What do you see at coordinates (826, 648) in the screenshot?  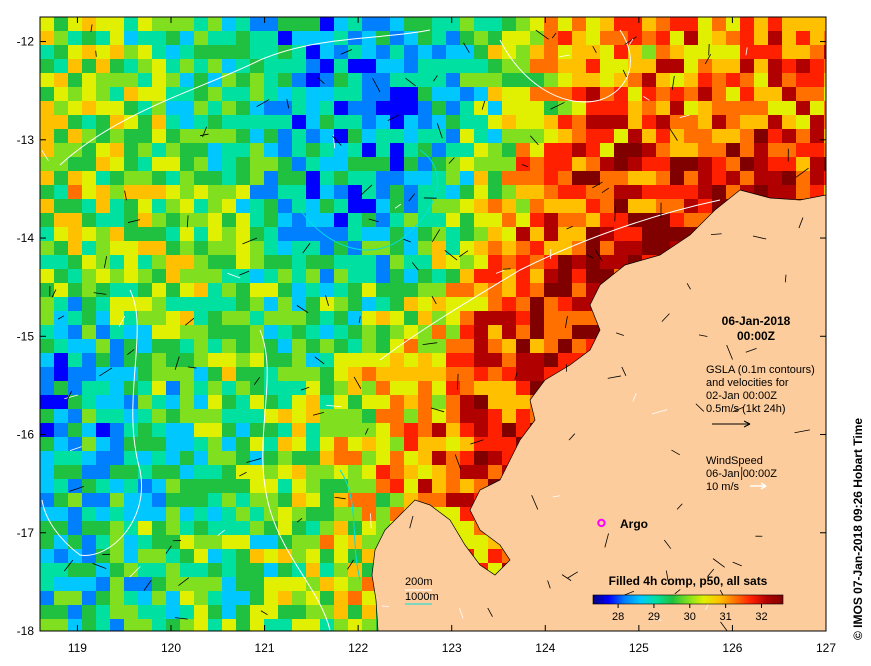 I see `lon-tick-label: 127` at bounding box center [826, 648].